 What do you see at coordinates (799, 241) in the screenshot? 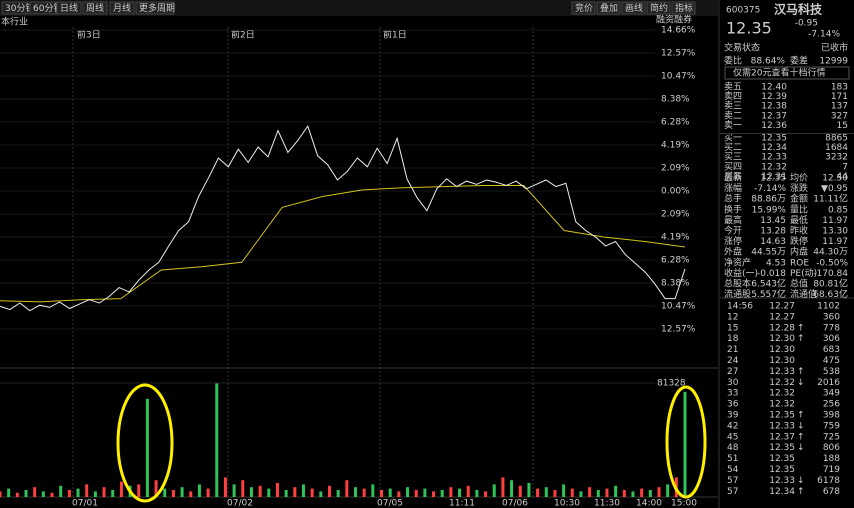
I see `stat-label: 跌停` at bounding box center [799, 241].